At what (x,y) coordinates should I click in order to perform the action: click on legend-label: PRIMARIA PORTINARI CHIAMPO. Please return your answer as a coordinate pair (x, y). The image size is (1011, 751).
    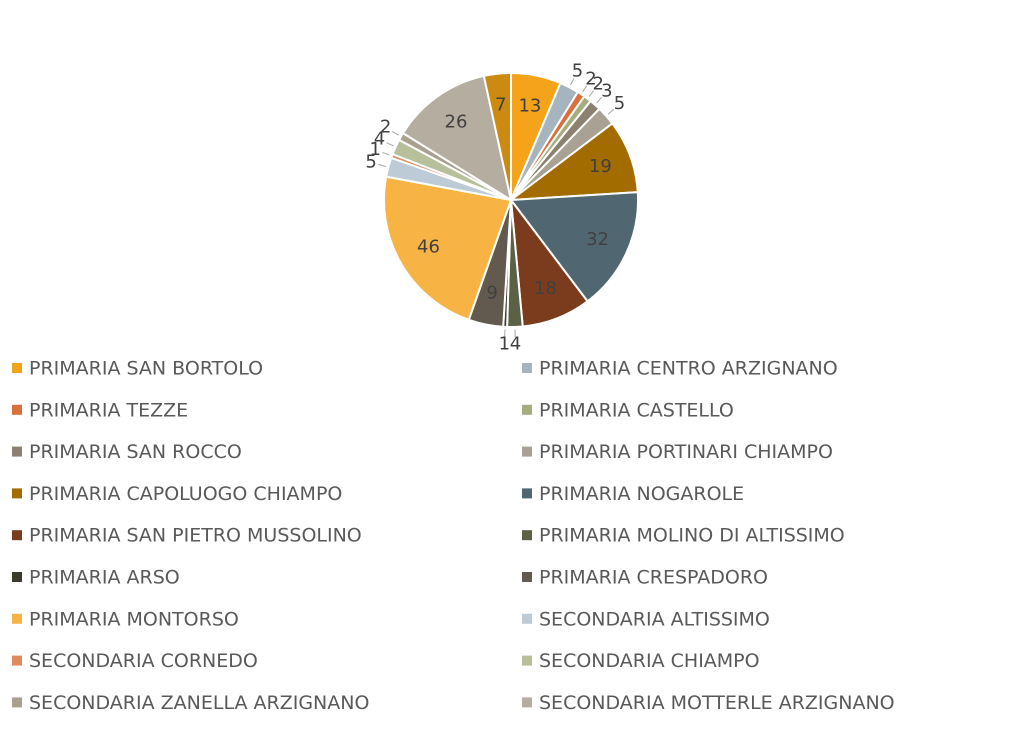
    Looking at the image, I should click on (686, 452).